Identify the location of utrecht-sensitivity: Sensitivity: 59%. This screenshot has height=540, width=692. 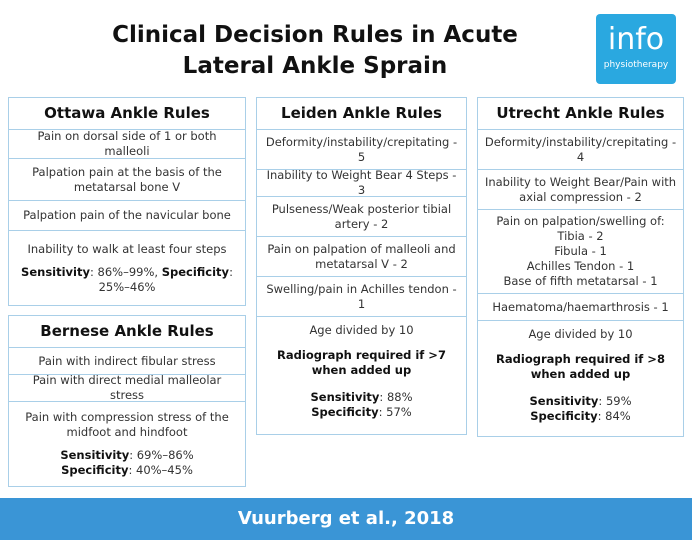
(580, 401).